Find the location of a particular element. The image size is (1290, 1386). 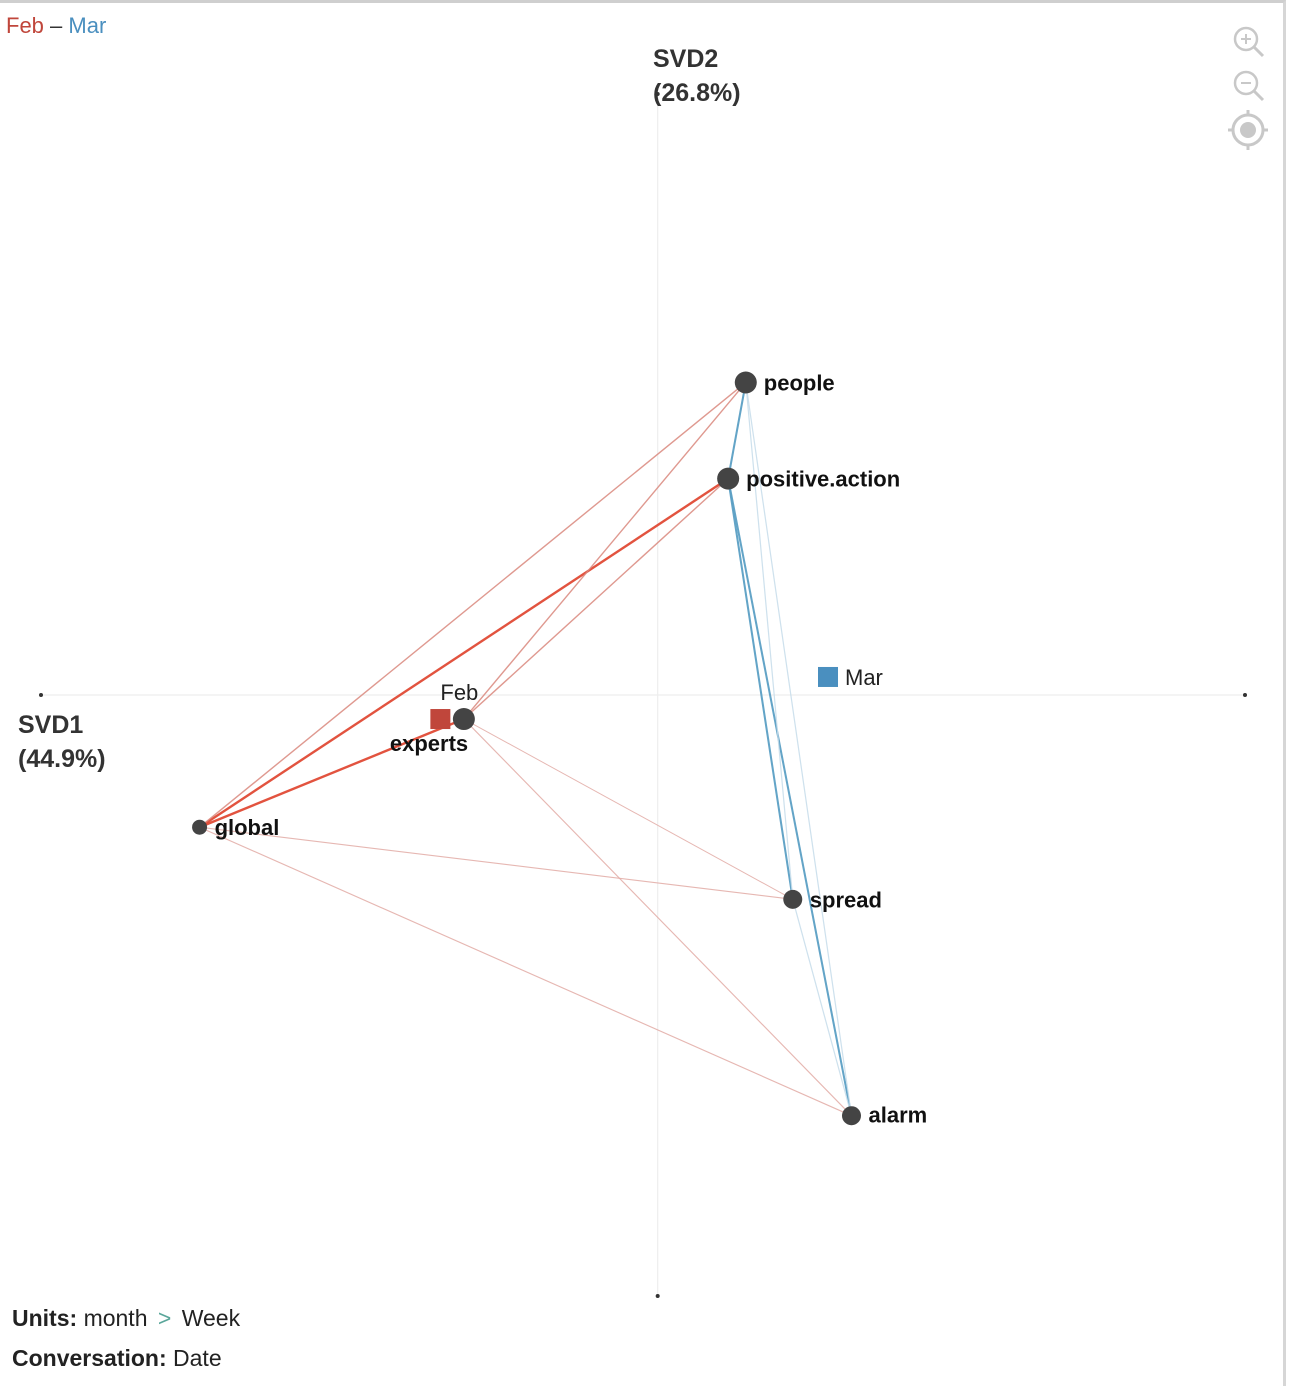

group-label-Mar: Mar is located at coordinates (864, 677).